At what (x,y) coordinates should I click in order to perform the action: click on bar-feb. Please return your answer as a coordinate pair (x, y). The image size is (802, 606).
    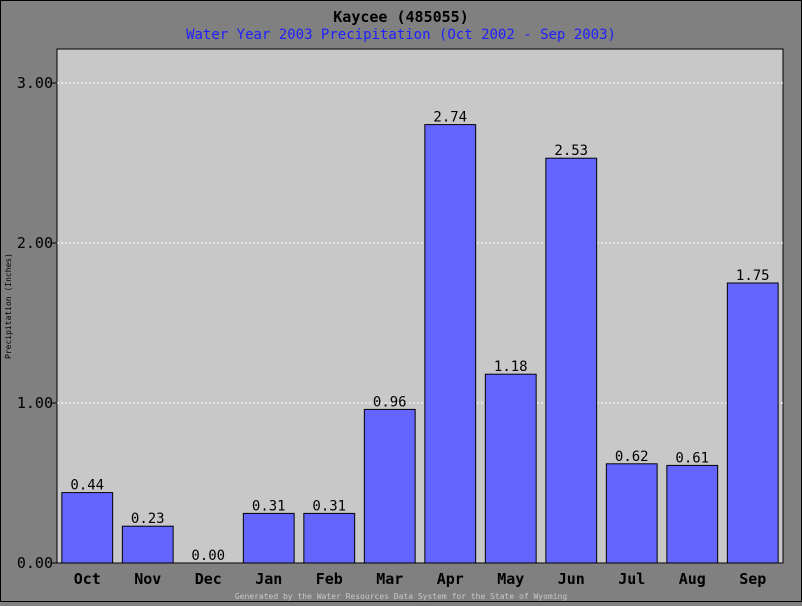
    Looking at the image, I should click on (329, 538).